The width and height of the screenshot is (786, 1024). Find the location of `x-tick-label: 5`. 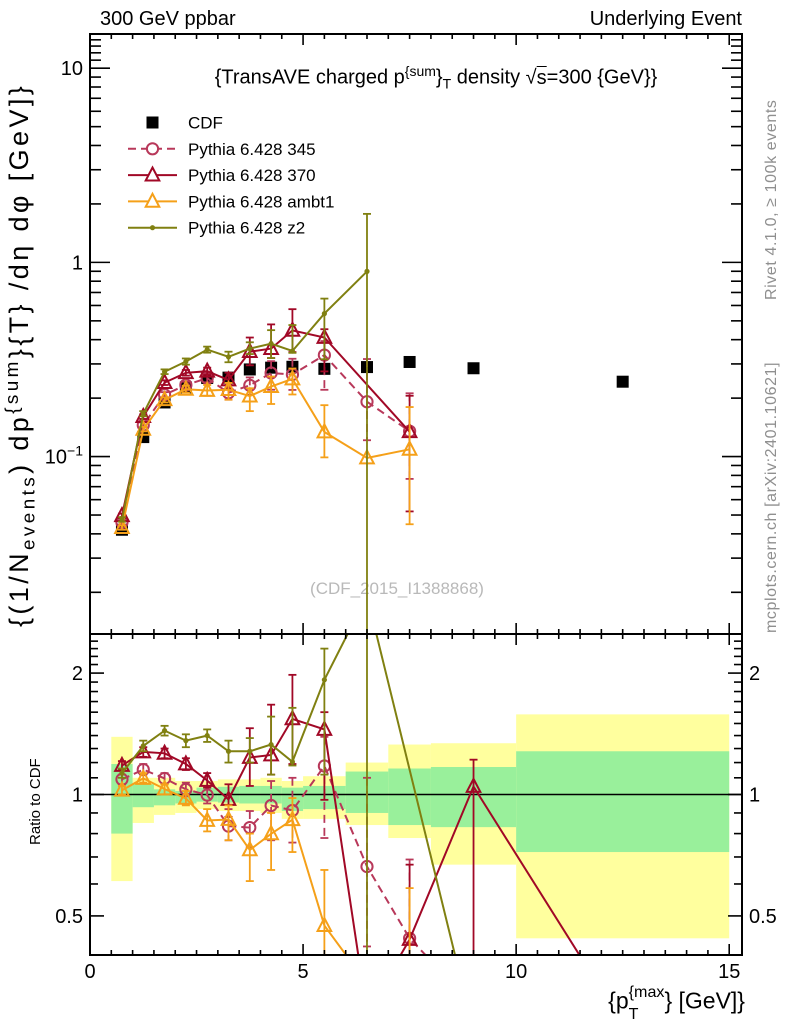

x-tick-label: 5 is located at coordinates (303, 972).